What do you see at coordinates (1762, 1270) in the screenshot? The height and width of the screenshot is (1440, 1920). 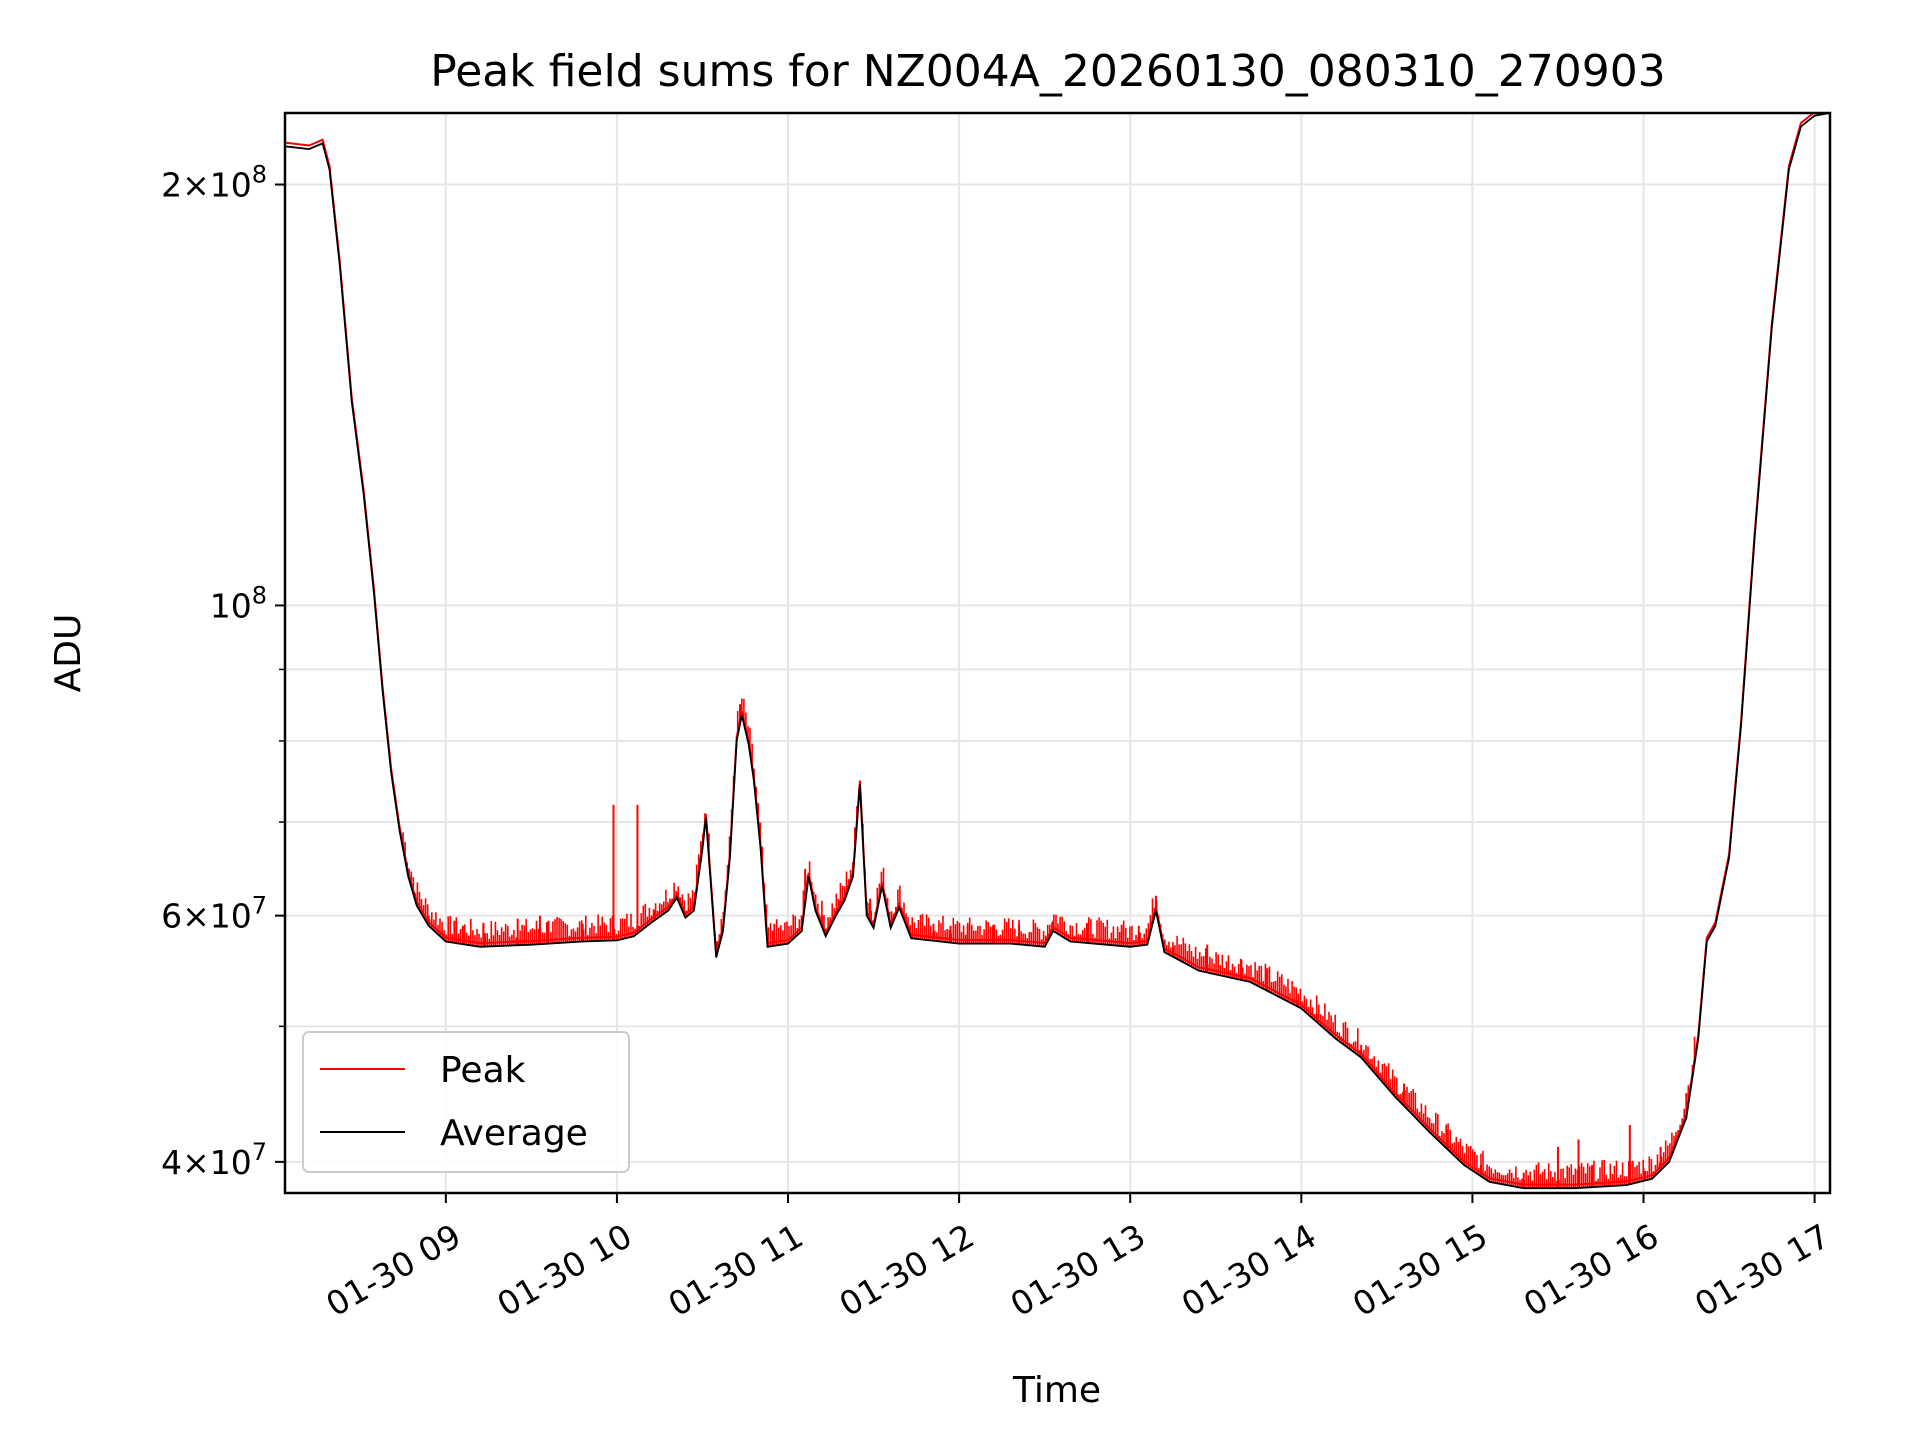 I see `x-tick-label: 01-30 17` at bounding box center [1762, 1270].